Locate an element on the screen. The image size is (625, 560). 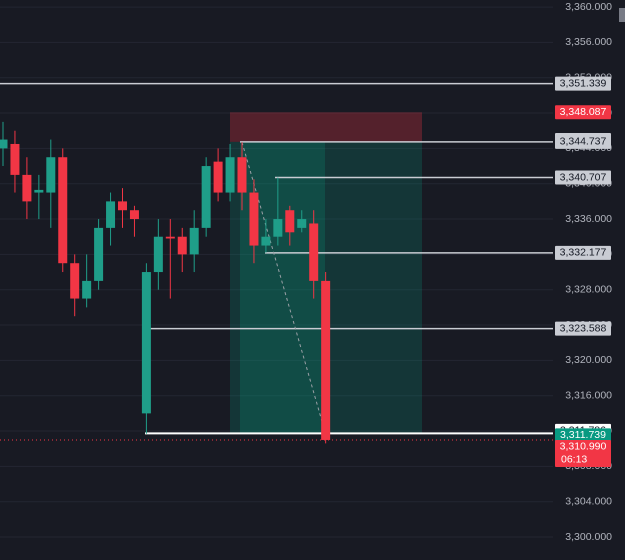
y-tick-label: 3,360.000 is located at coordinates (588, 7).